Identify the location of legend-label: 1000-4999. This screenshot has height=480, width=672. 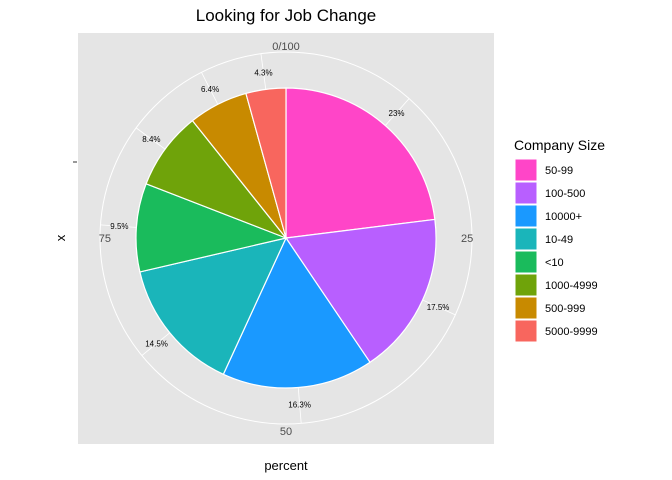
(571, 286).